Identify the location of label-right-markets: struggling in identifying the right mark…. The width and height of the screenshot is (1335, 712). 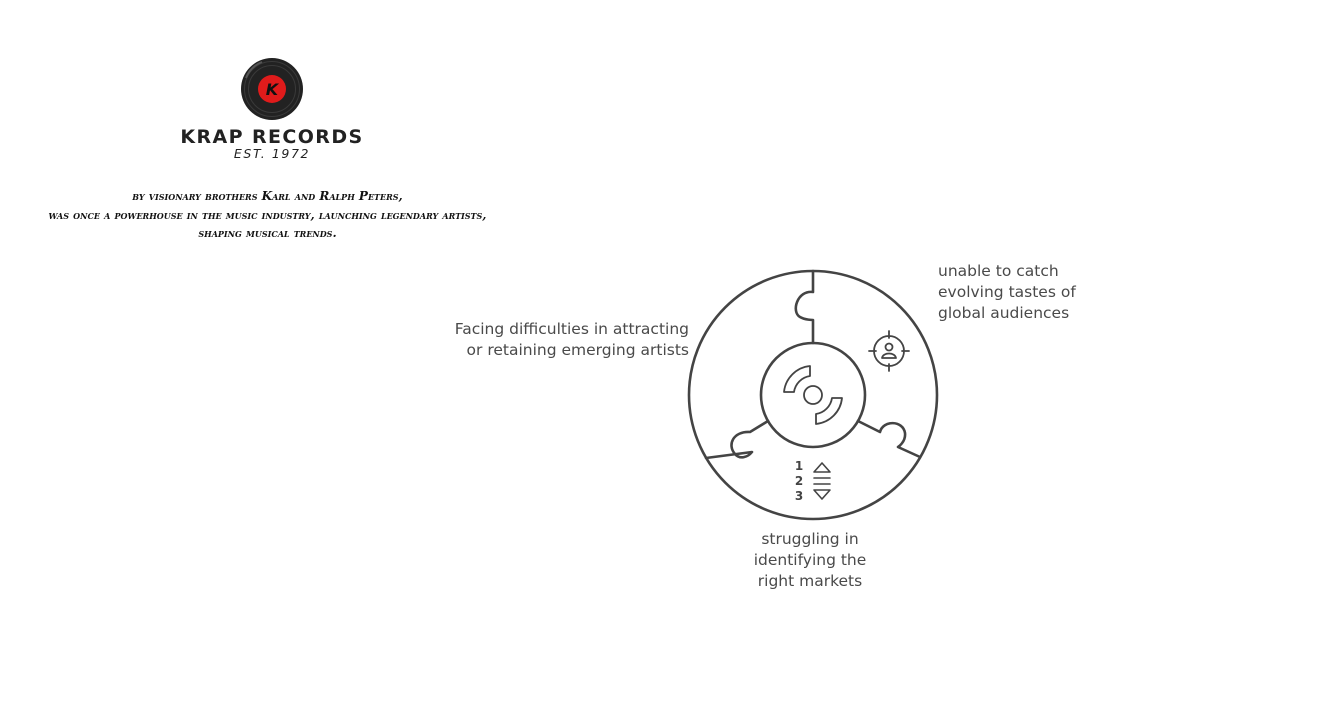
(810, 560).